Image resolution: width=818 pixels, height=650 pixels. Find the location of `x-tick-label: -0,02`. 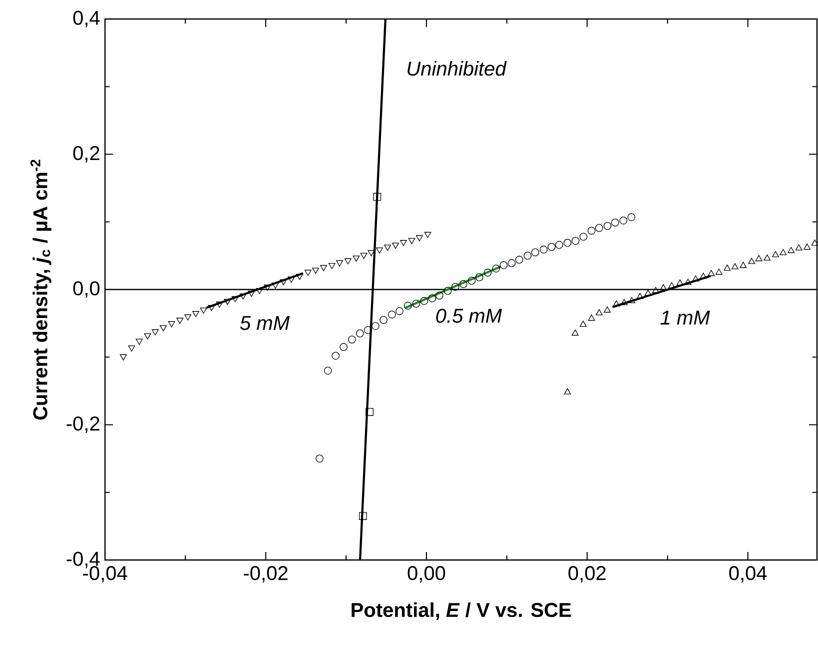

x-tick-label: -0,02 is located at coordinates (266, 574).